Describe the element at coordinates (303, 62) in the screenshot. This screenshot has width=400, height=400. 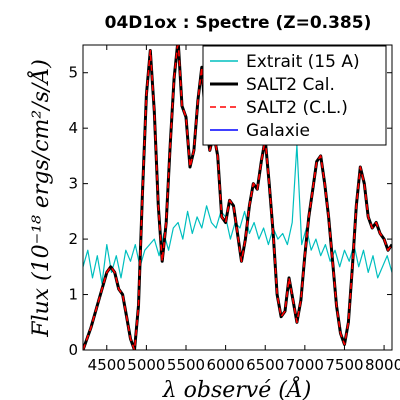
I see `legend-label-0: Extrait (15 A)` at that location.